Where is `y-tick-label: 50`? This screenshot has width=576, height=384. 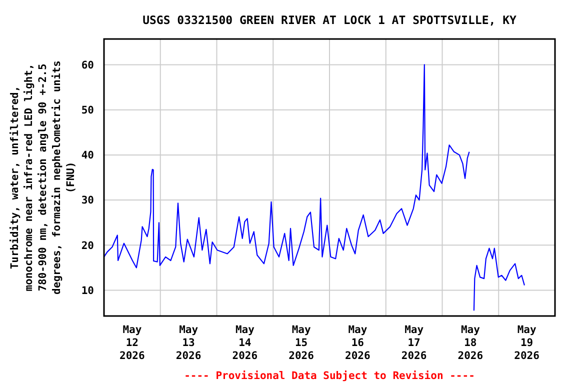 y-tick-label: 50 is located at coordinates (87, 110).